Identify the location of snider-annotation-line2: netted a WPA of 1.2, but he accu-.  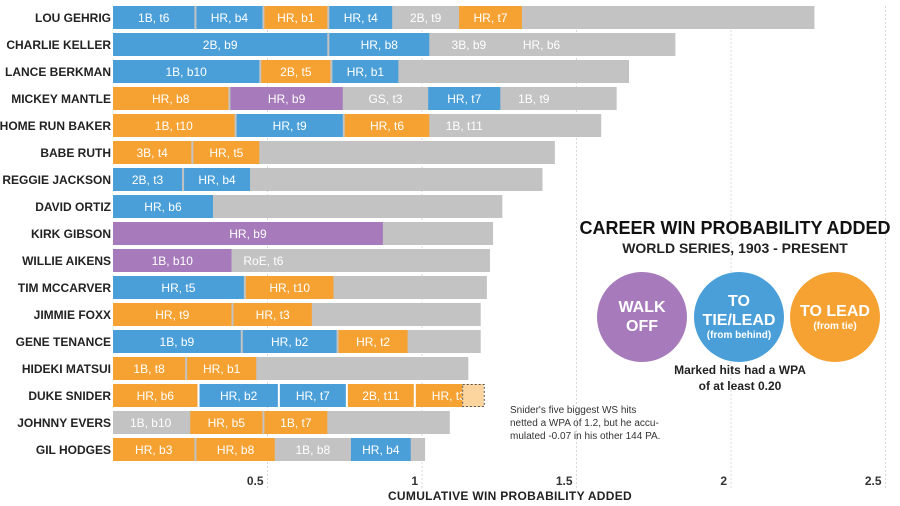
(584, 423).